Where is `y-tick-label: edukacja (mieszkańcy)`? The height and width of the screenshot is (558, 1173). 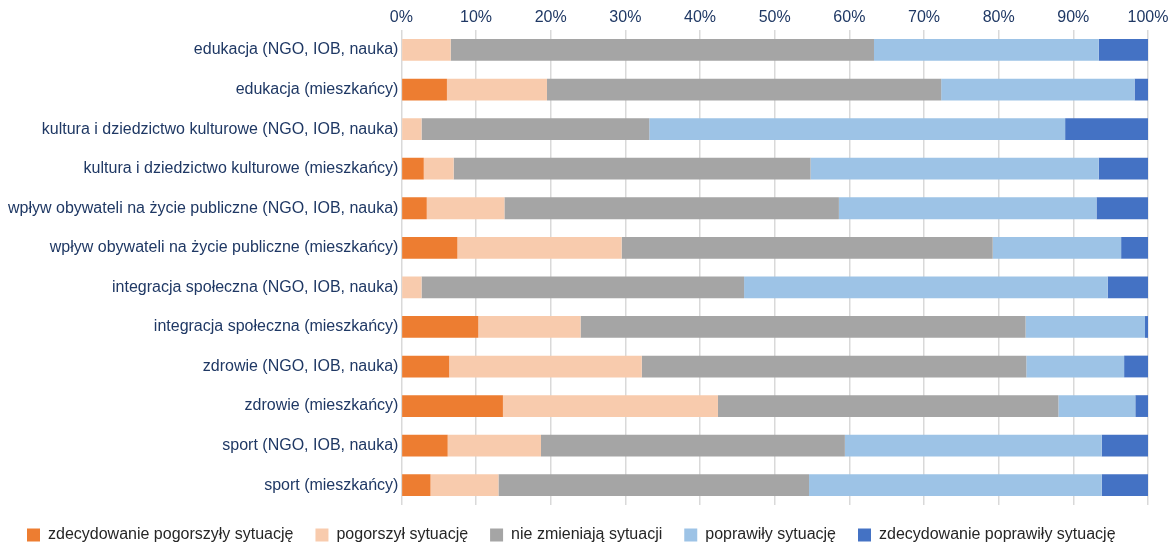 y-tick-label: edukacja (mieszkańcy) is located at coordinates (317, 88).